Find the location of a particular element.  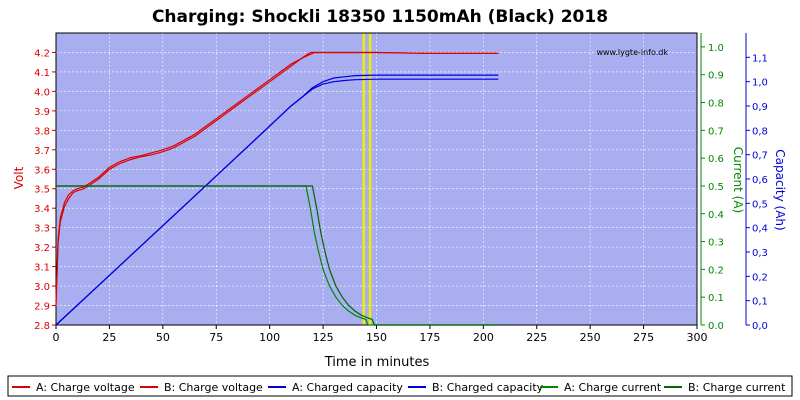

capacity-tick-label: 1,1 is located at coordinates (760, 58).